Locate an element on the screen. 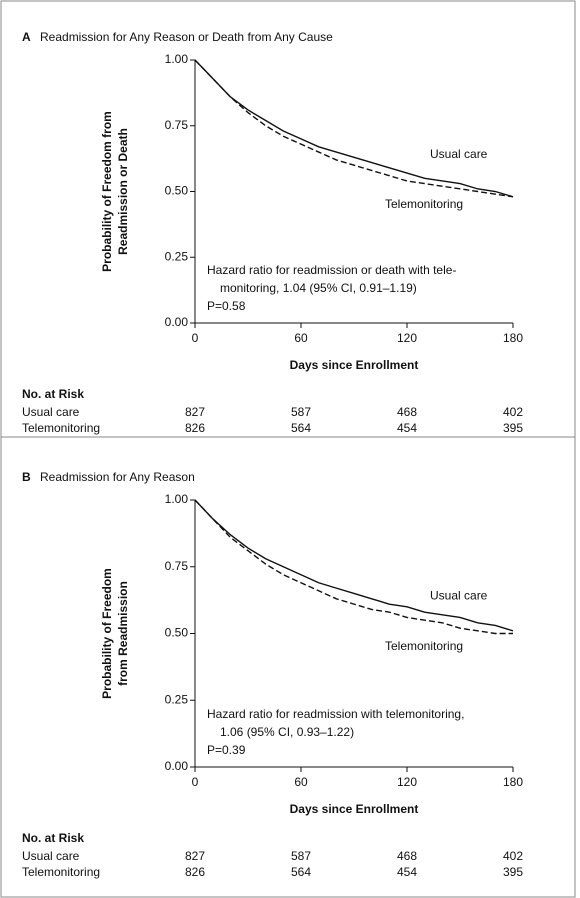 The height and width of the screenshot is (898, 580). y-axis-label: Readmission or Death is located at coordinates (123, 191).